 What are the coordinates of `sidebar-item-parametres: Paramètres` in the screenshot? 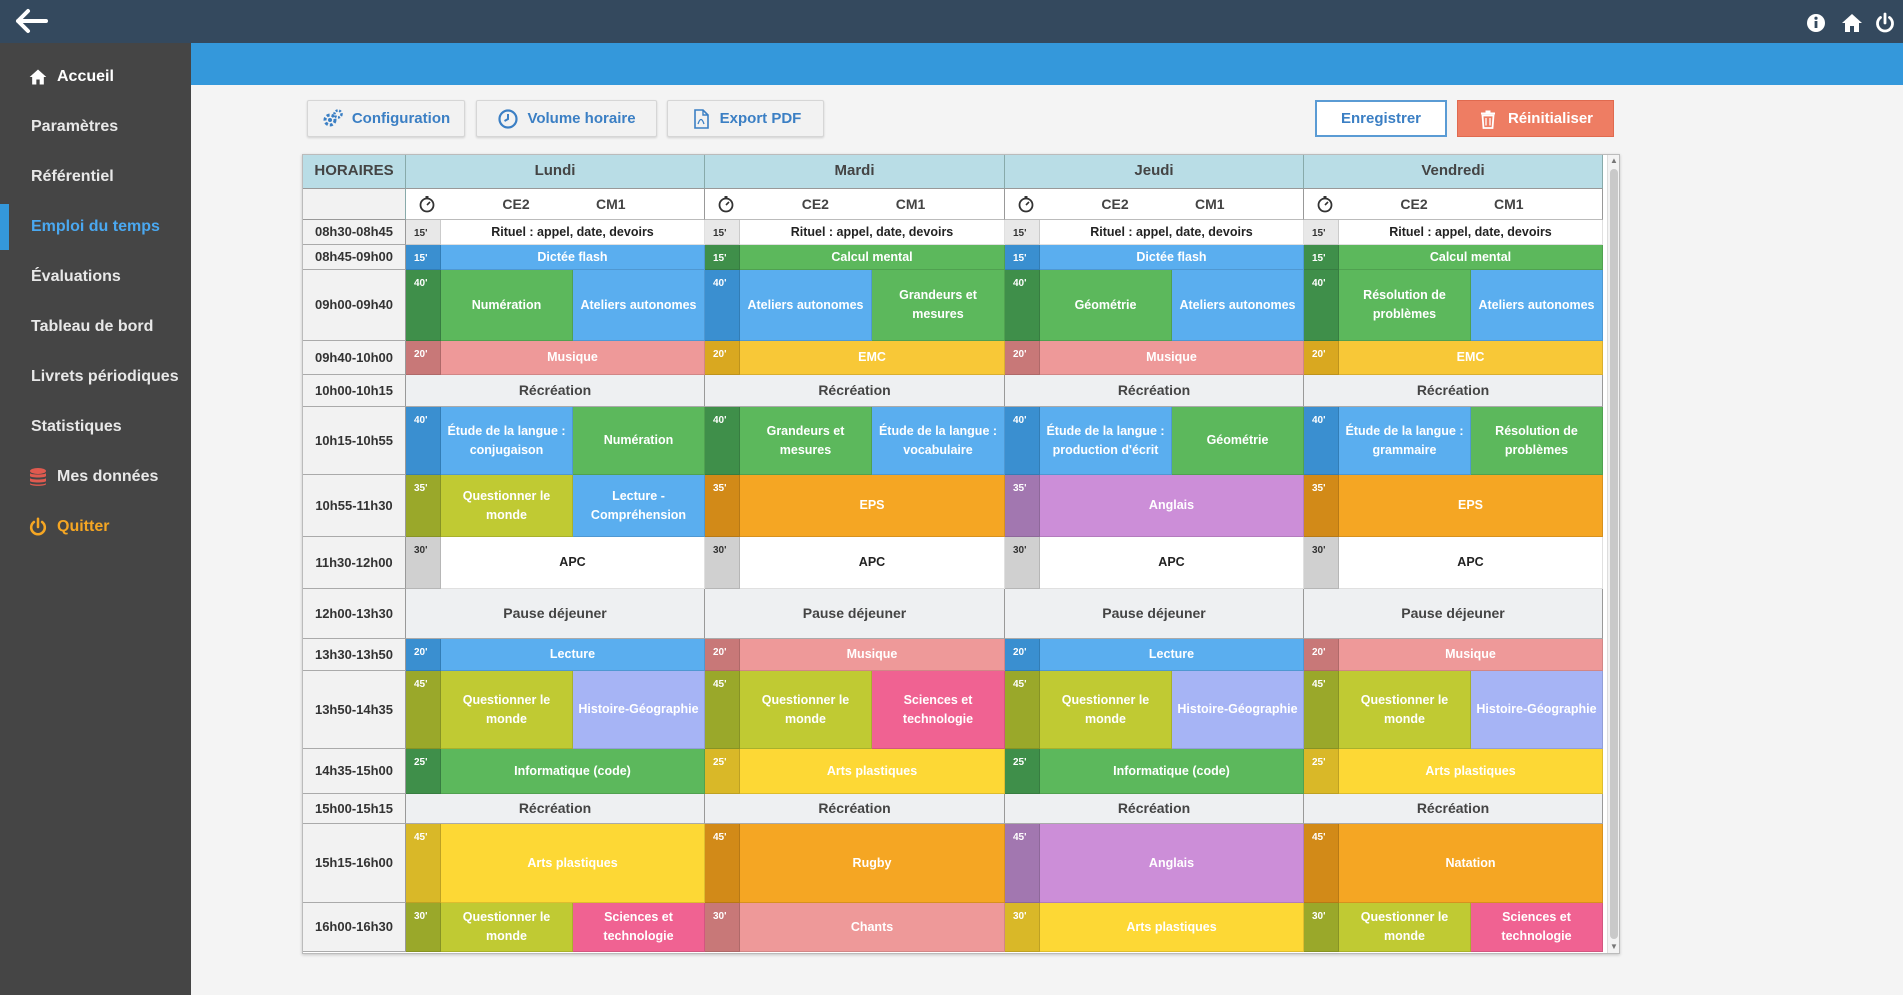 It's located at (95, 127).